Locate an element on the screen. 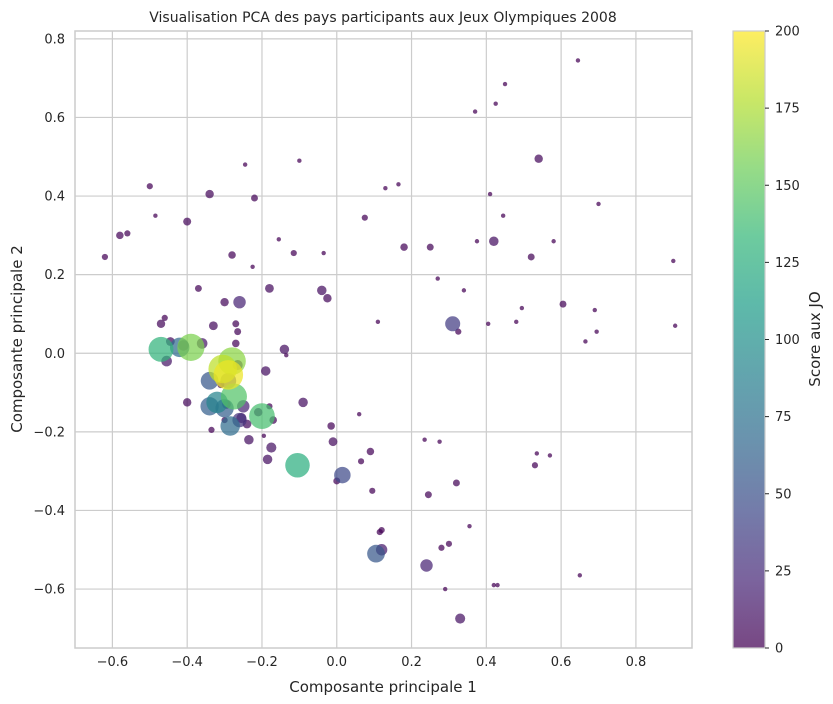 This screenshot has width=833, height=704. x-tick-label: 0.0 is located at coordinates (336, 662).